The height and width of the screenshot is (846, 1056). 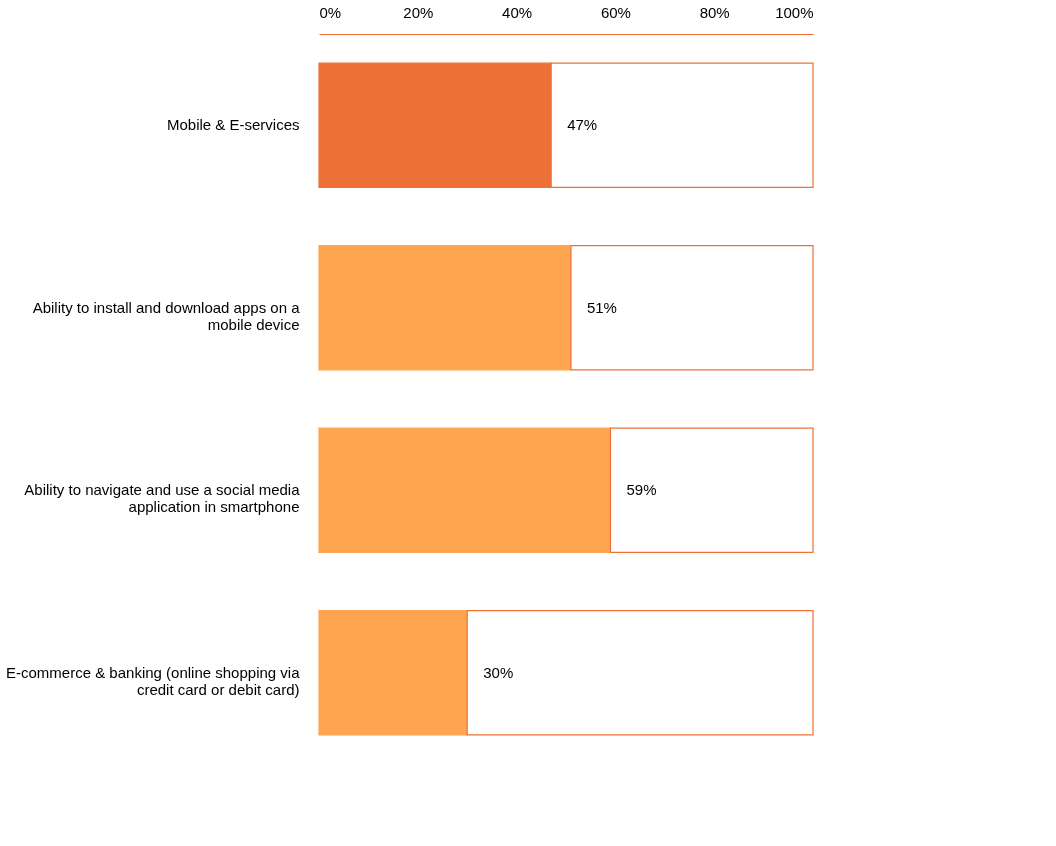 What do you see at coordinates (794, 12) in the screenshot?
I see `x-tick-label: 100%` at bounding box center [794, 12].